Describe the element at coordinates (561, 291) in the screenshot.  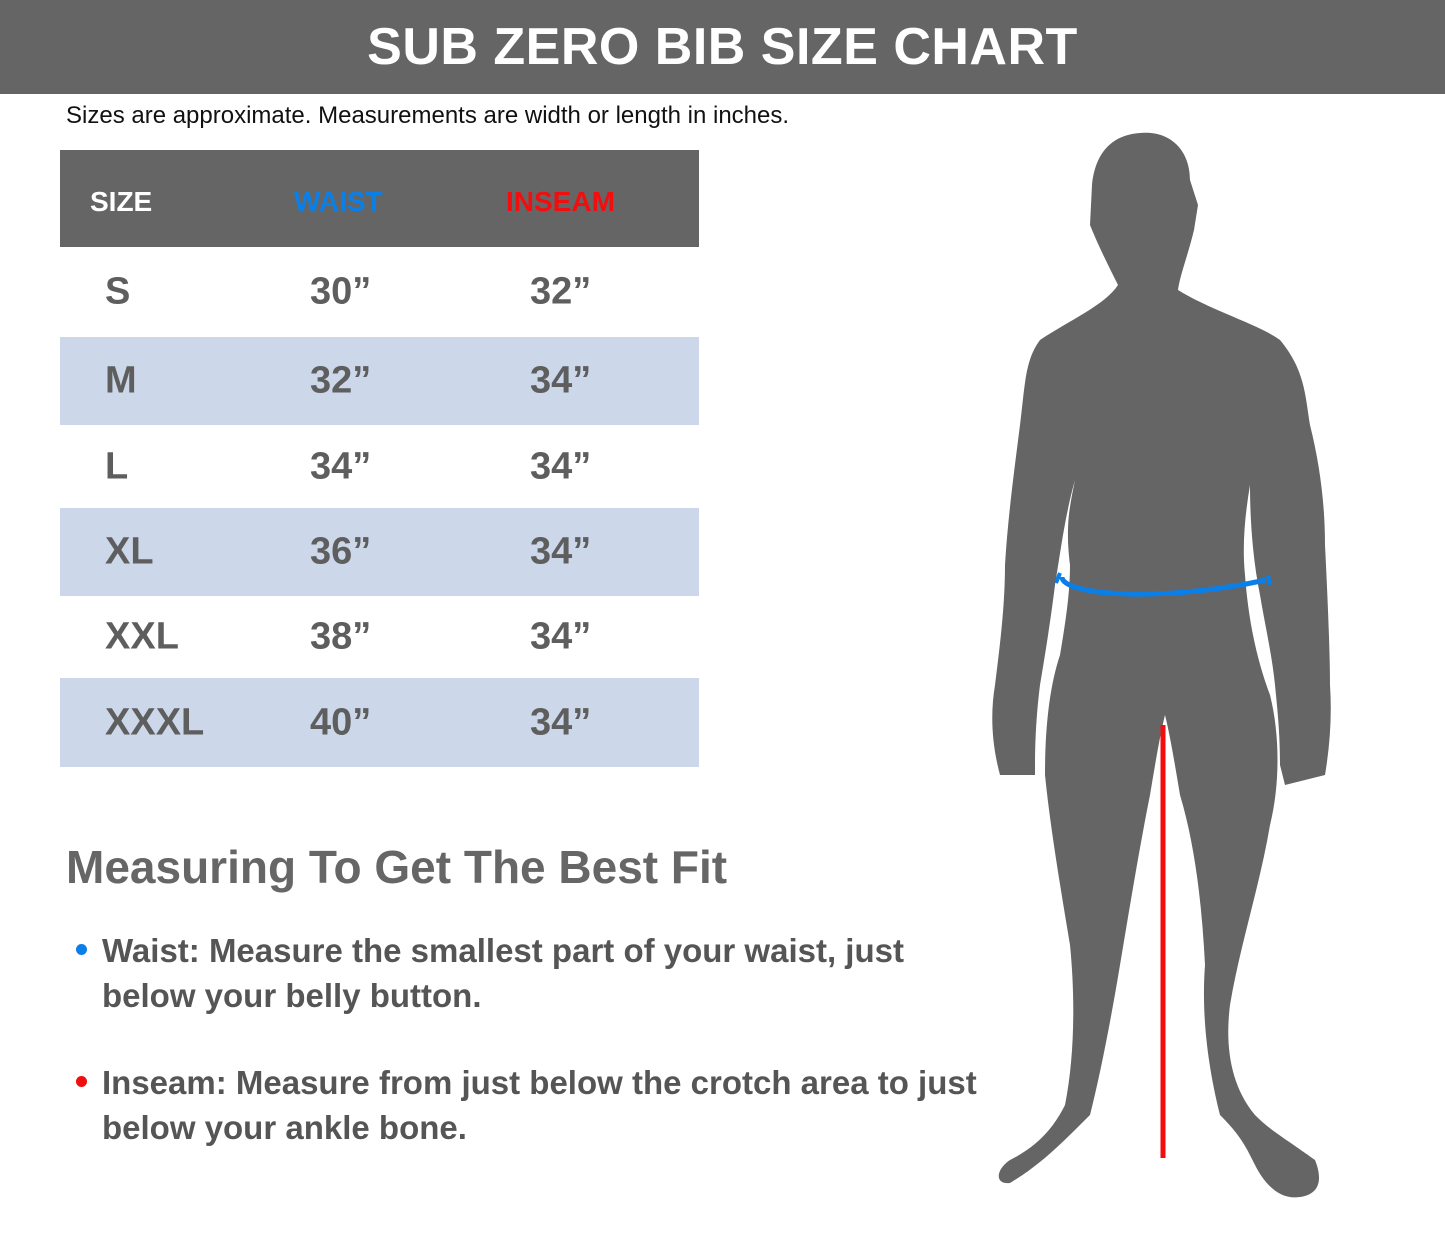
I see `inseam-cell: 32”` at that location.